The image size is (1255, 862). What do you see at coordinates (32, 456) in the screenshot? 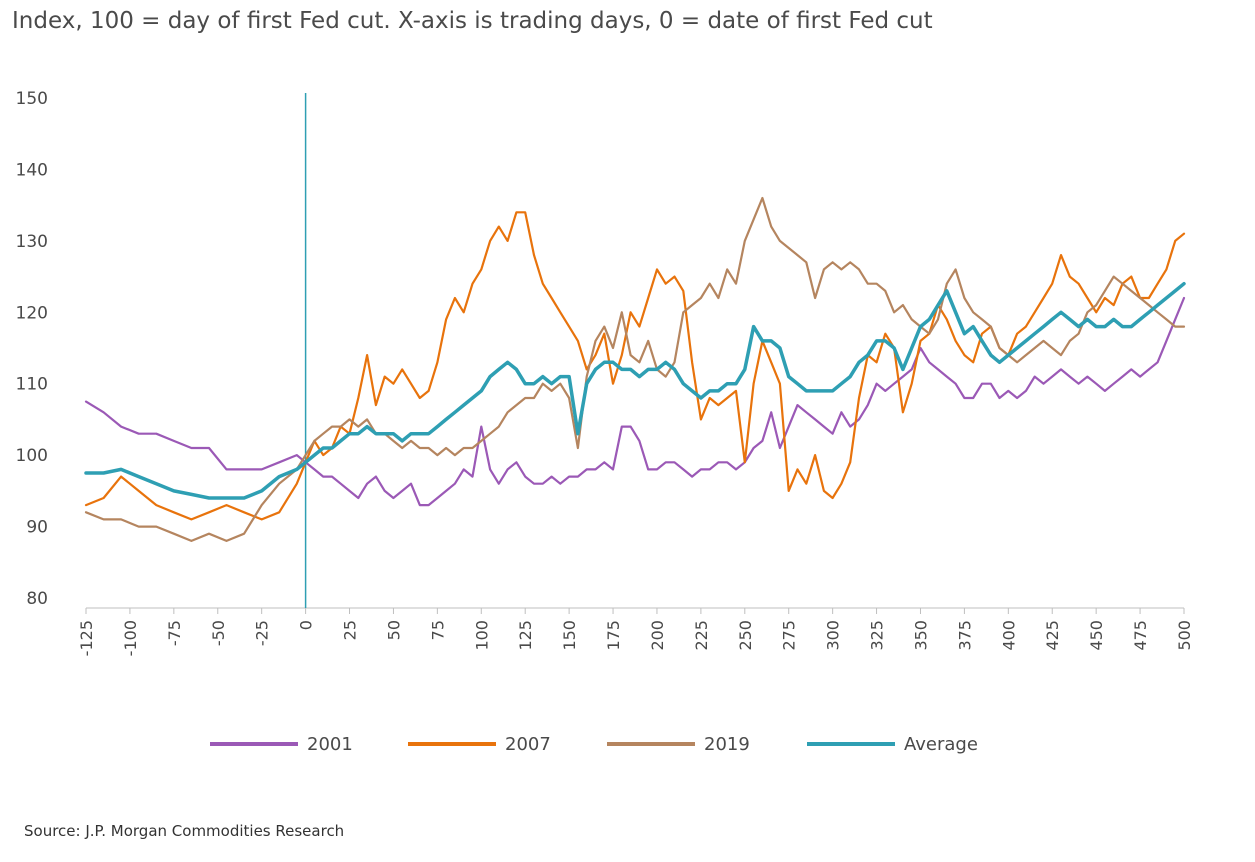
I see `y-tick-label: 100` at bounding box center [32, 456].